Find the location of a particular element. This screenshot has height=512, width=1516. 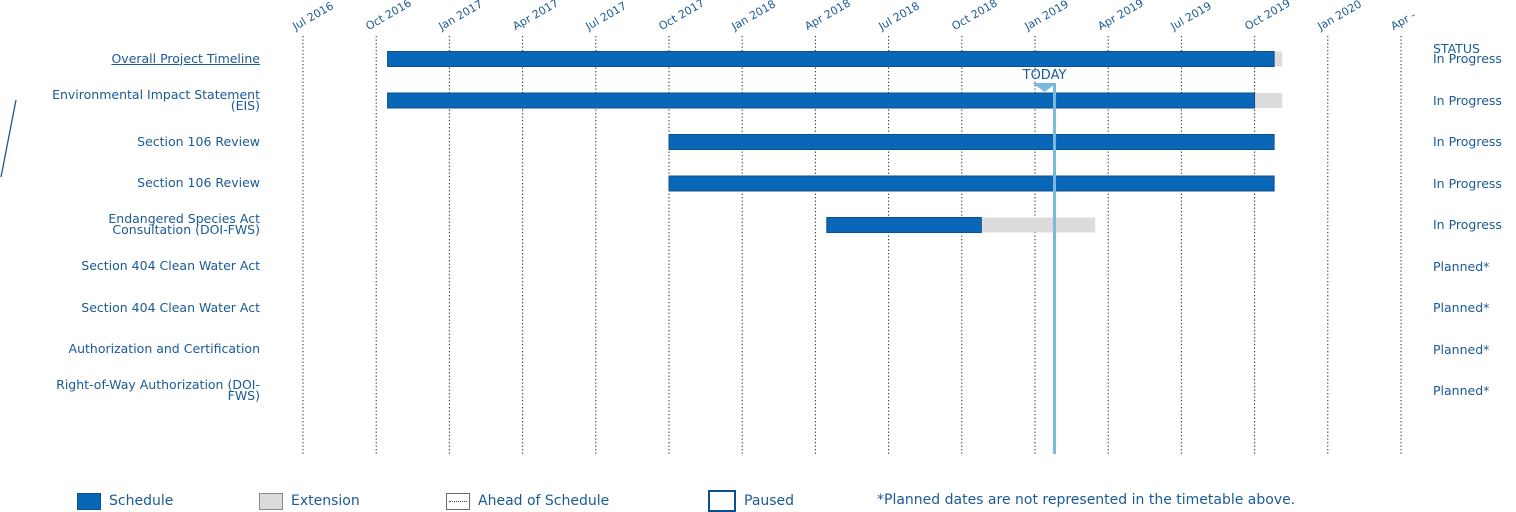

task-label: Right-of-Way Authorization (DOI- FWS) is located at coordinates (158, 390).